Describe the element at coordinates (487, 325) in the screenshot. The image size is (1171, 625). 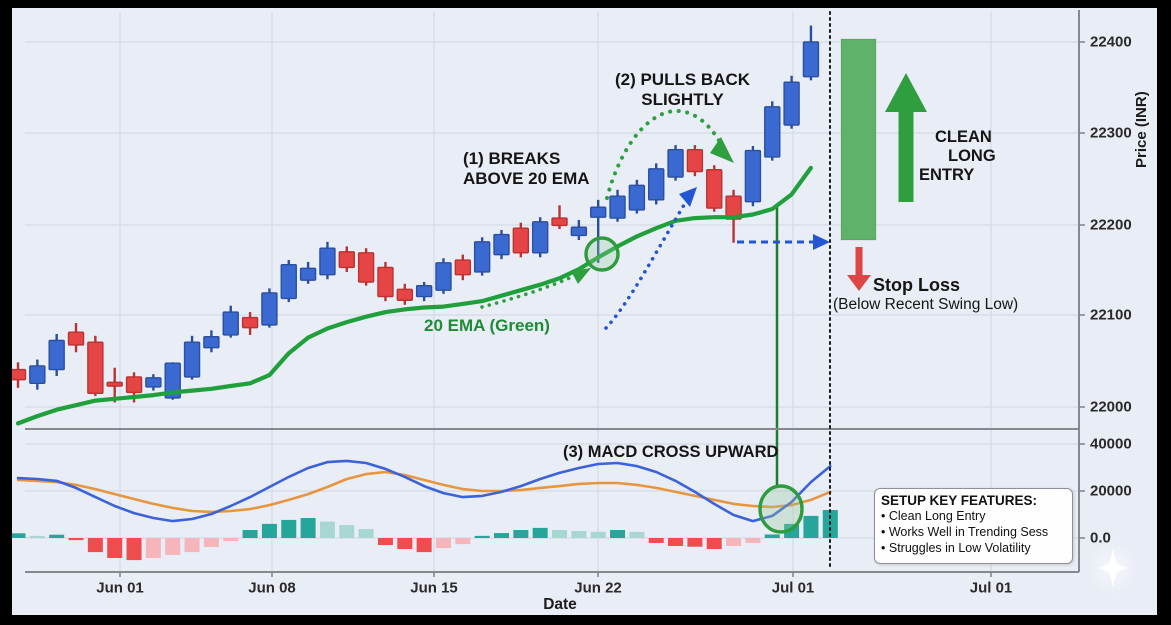
I see `annotation-ema-label: 20 EMA (Green)` at that location.